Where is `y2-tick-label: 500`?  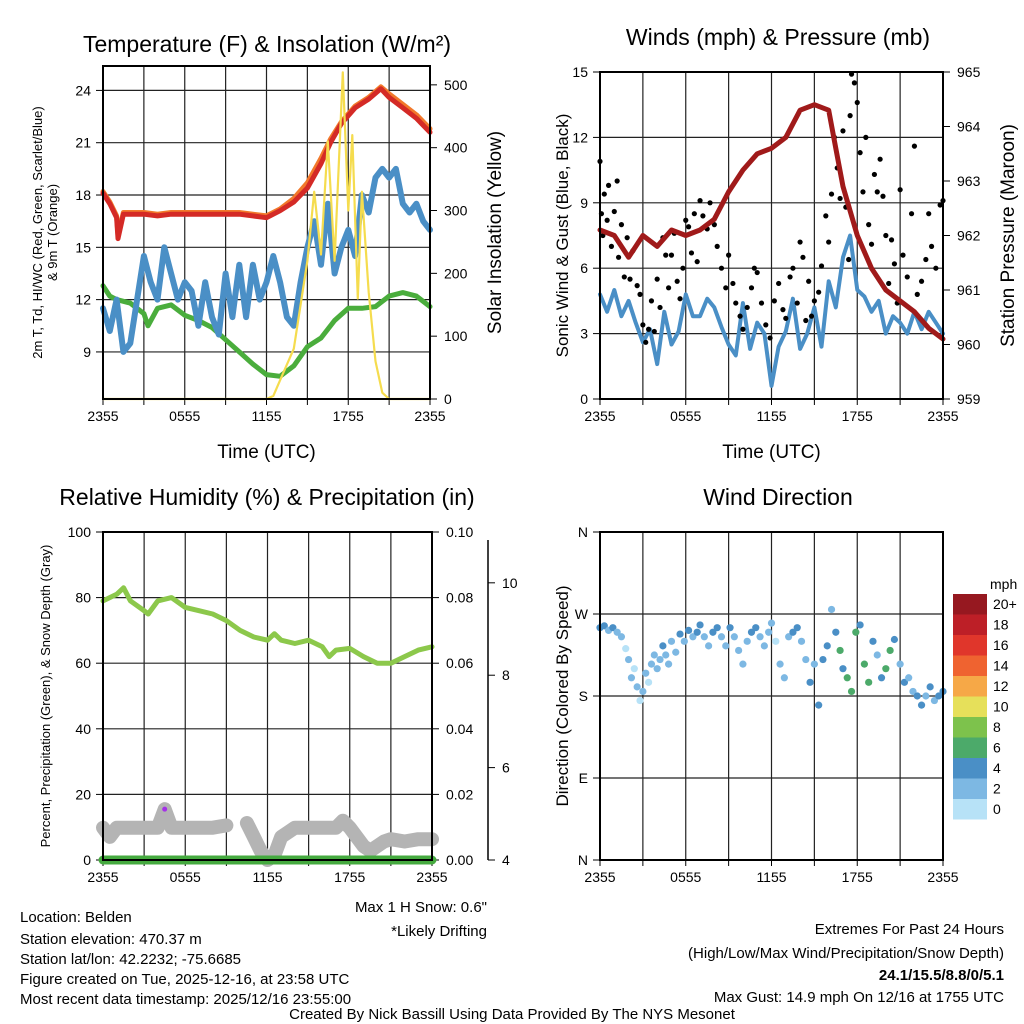 y2-tick-label: 500 is located at coordinates (456, 85).